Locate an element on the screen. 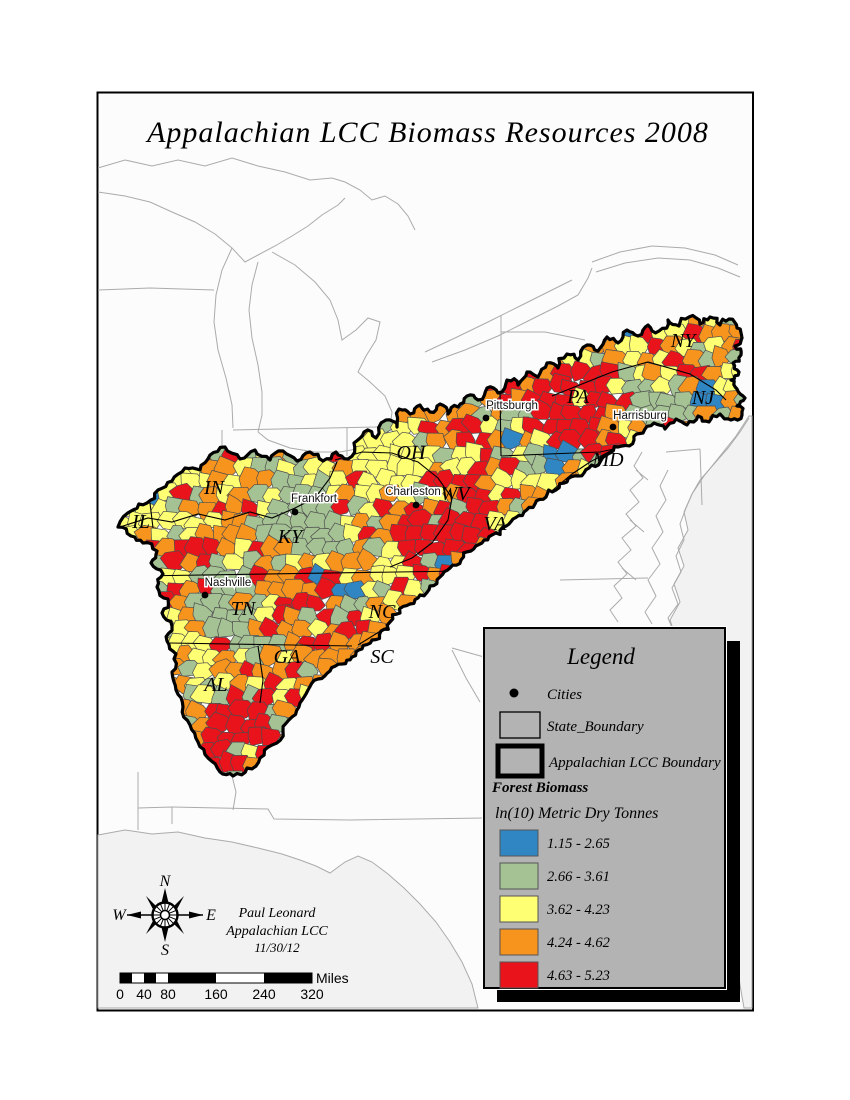 The image size is (850, 1100). delmarva-east-shore is located at coordinates (677, 569).